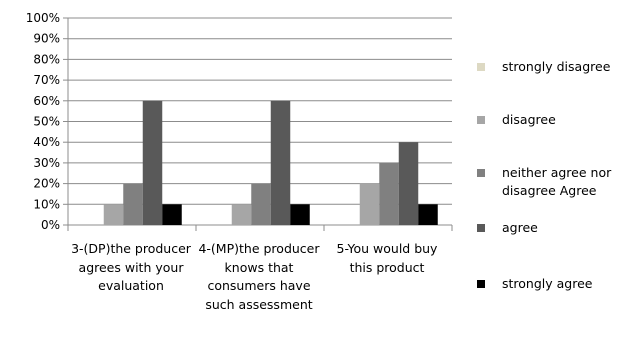 This screenshot has width=627, height=349. What do you see at coordinates (46, 80) in the screenshot?
I see `y-tick-label: 70%` at bounding box center [46, 80].